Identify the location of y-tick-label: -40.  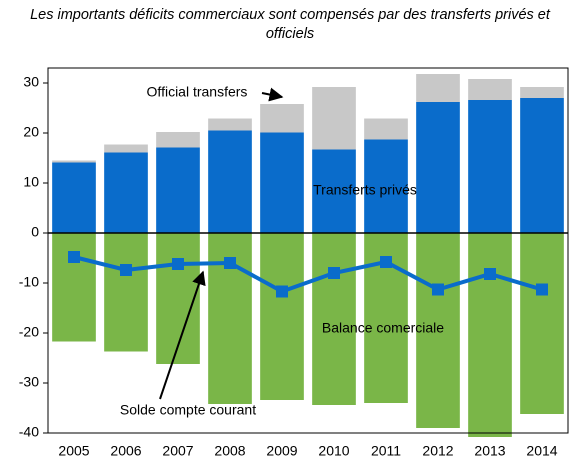
(29, 432).